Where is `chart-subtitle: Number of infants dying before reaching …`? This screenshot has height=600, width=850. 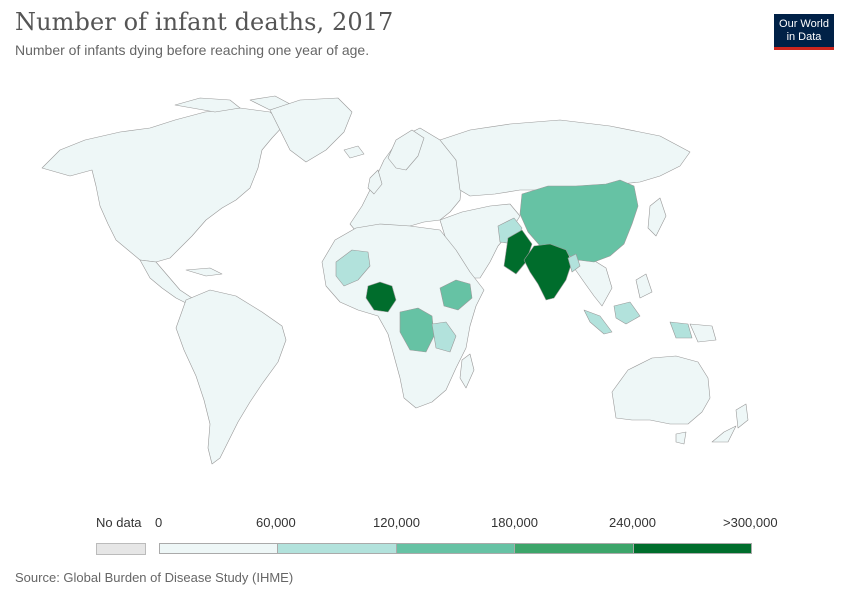 chart-subtitle: Number of infants dying before reaching … is located at coordinates (192, 50).